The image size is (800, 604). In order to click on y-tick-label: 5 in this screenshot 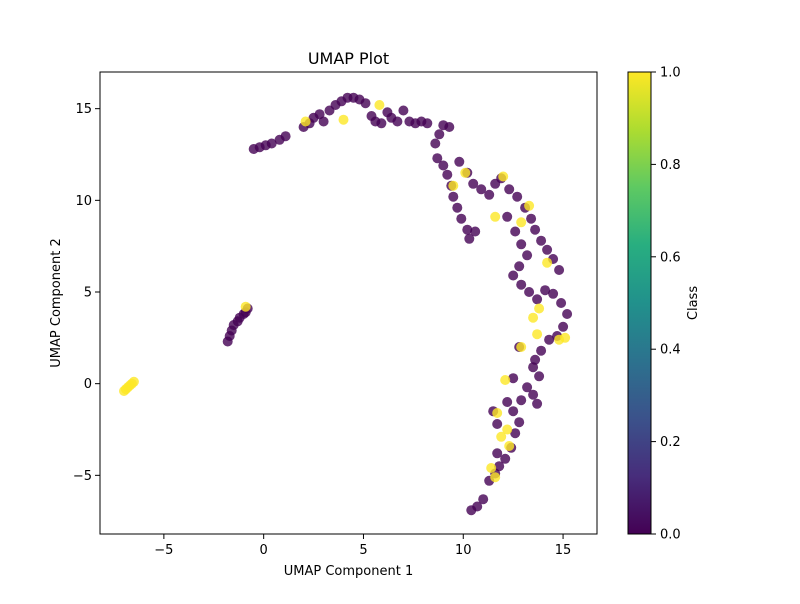, I will do `click(88, 293)`.